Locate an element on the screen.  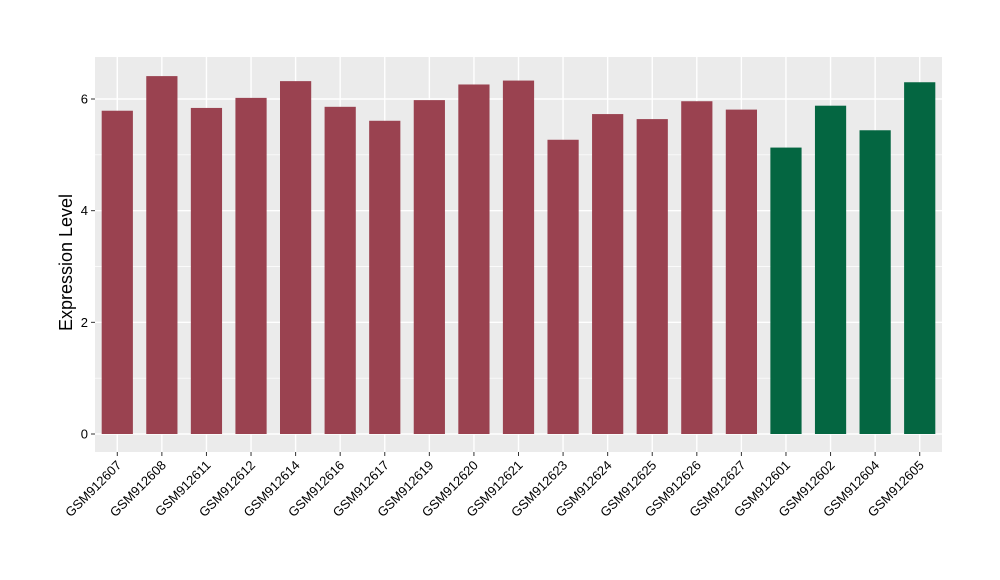
bar-gsm912605 is located at coordinates (920, 258).